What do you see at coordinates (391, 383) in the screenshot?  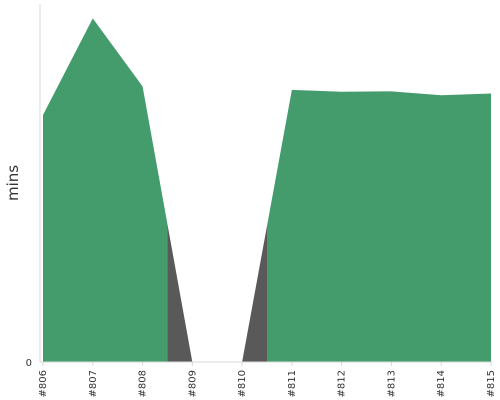 I see `x-tick-label: #813` at bounding box center [391, 383].